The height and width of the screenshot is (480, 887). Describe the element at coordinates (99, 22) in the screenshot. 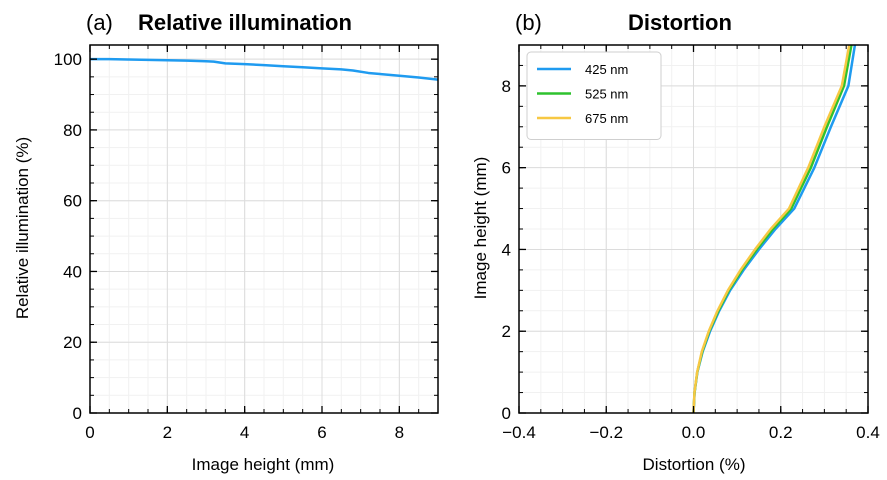

I see `panel-a-label: (a)` at that location.